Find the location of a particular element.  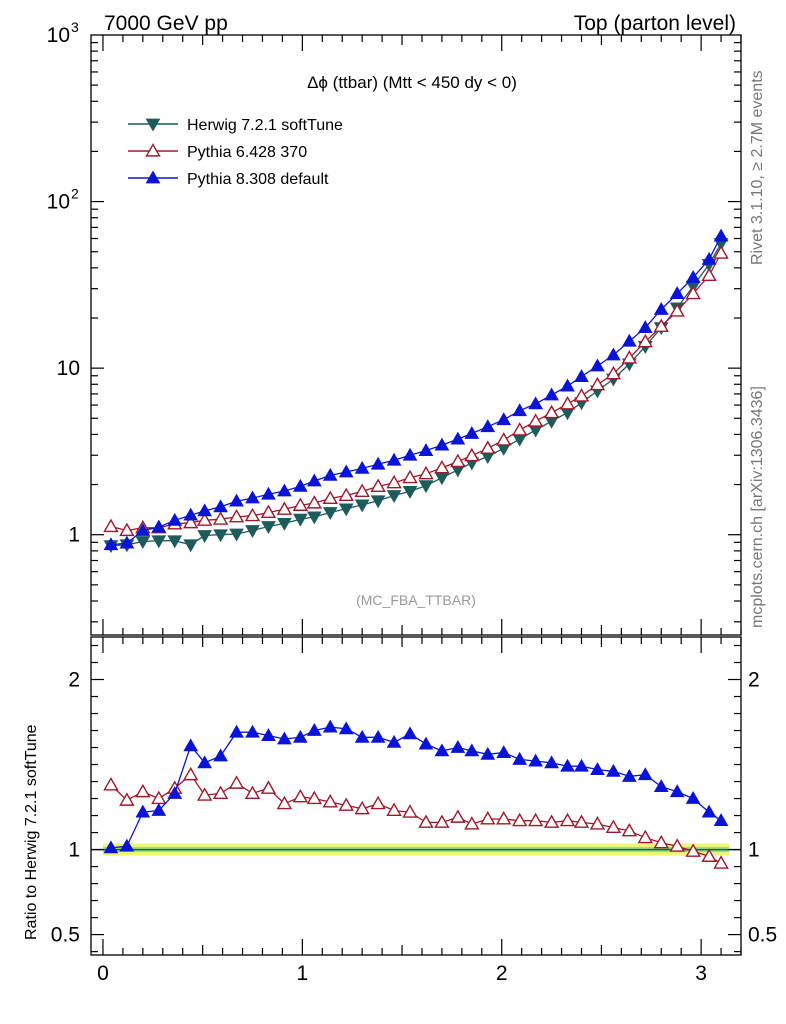

ytick-label-sup-2: 2 is located at coordinates (75, 194).